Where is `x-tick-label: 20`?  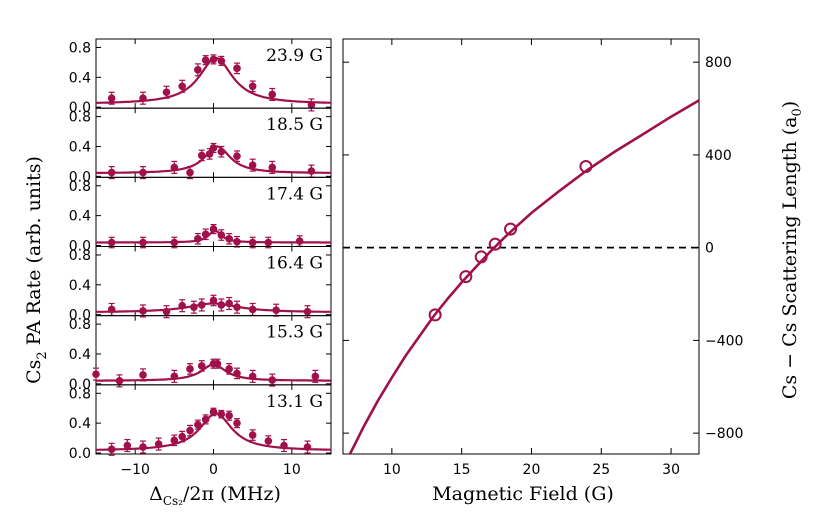 x-tick-label: 20 is located at coordinates (532, 470).